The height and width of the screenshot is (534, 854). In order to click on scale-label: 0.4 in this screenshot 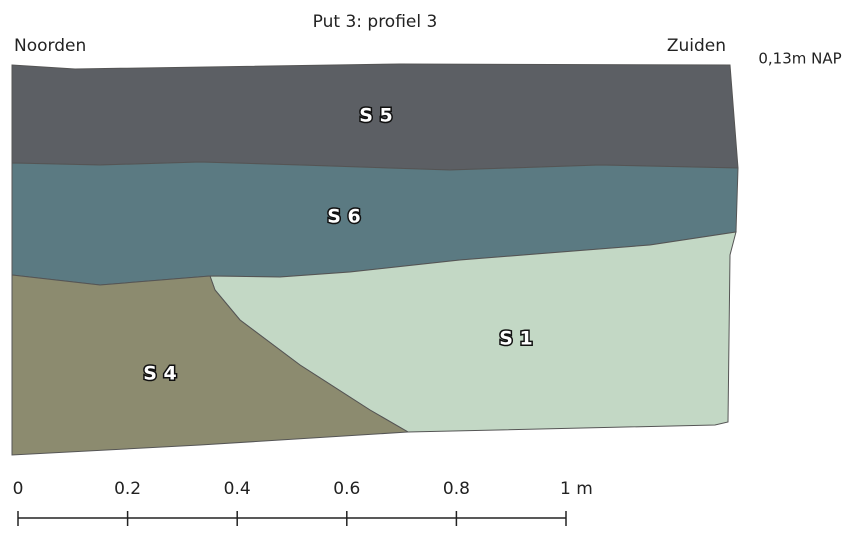, I will do `click(237, 489)`.